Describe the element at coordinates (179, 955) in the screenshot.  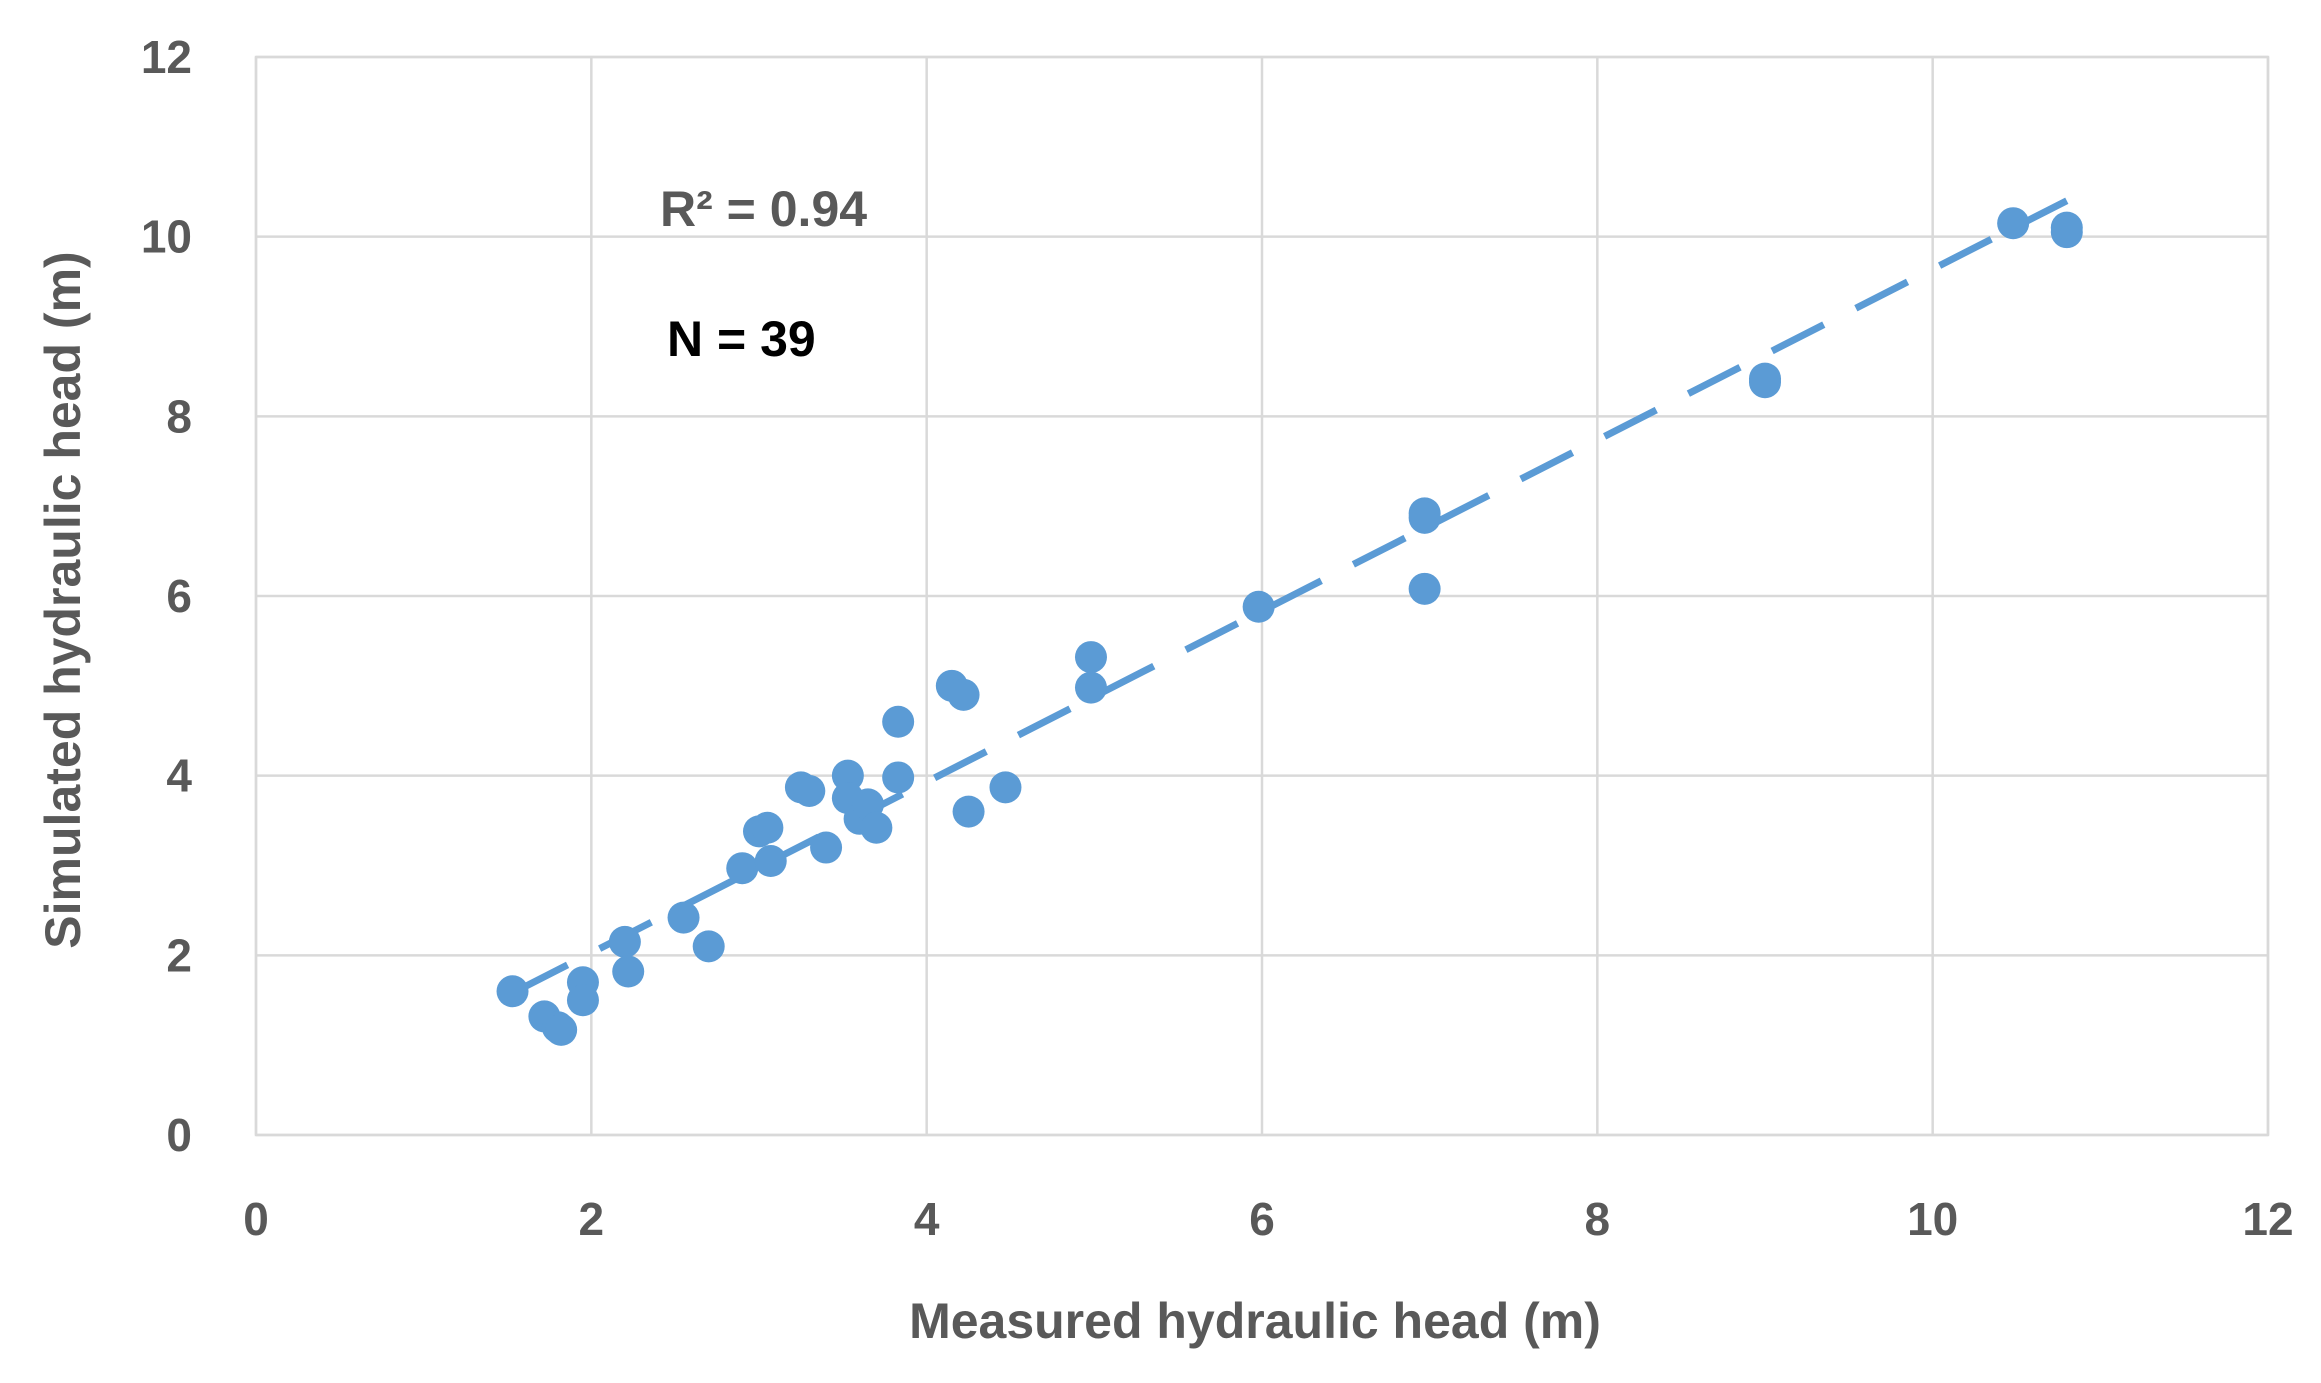
I see `y-tick-label: 2` at that location.